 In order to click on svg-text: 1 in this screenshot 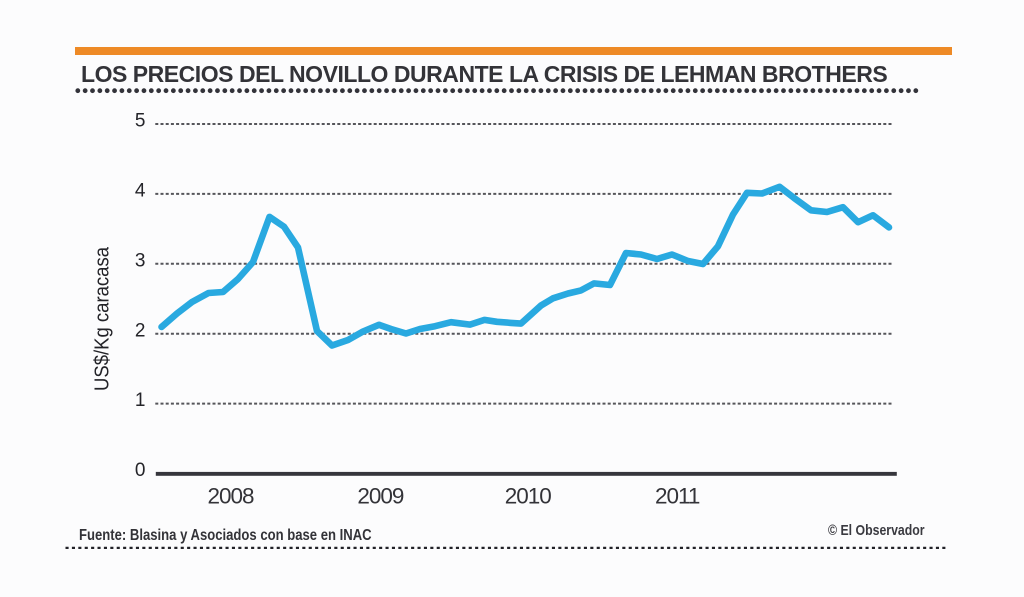, I will do `click(140, 400)`.